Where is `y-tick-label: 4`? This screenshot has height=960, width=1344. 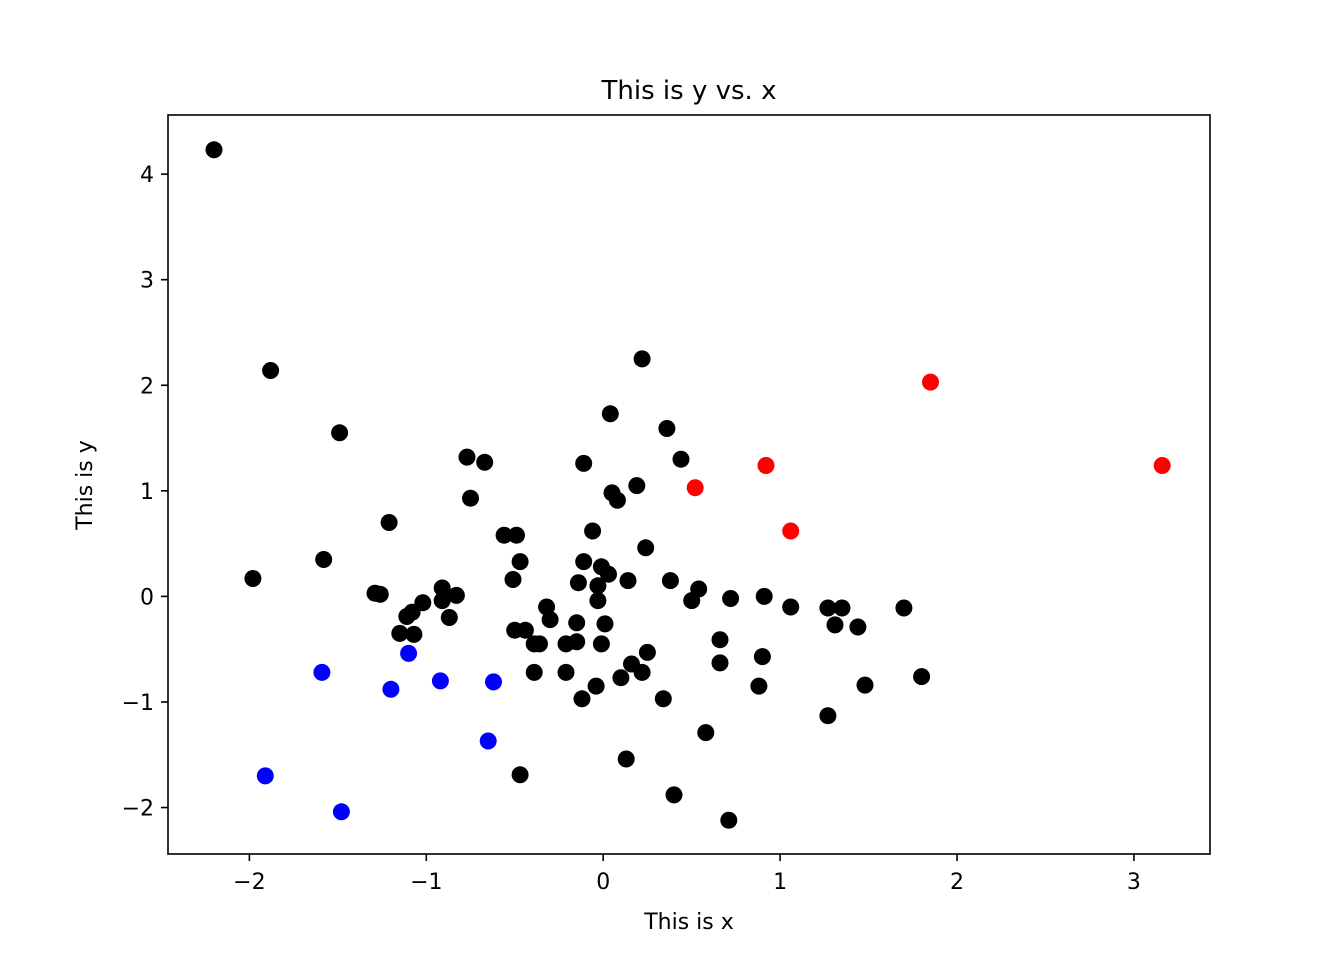 y-tick-label: 4 is located at coordinates (147, 175).